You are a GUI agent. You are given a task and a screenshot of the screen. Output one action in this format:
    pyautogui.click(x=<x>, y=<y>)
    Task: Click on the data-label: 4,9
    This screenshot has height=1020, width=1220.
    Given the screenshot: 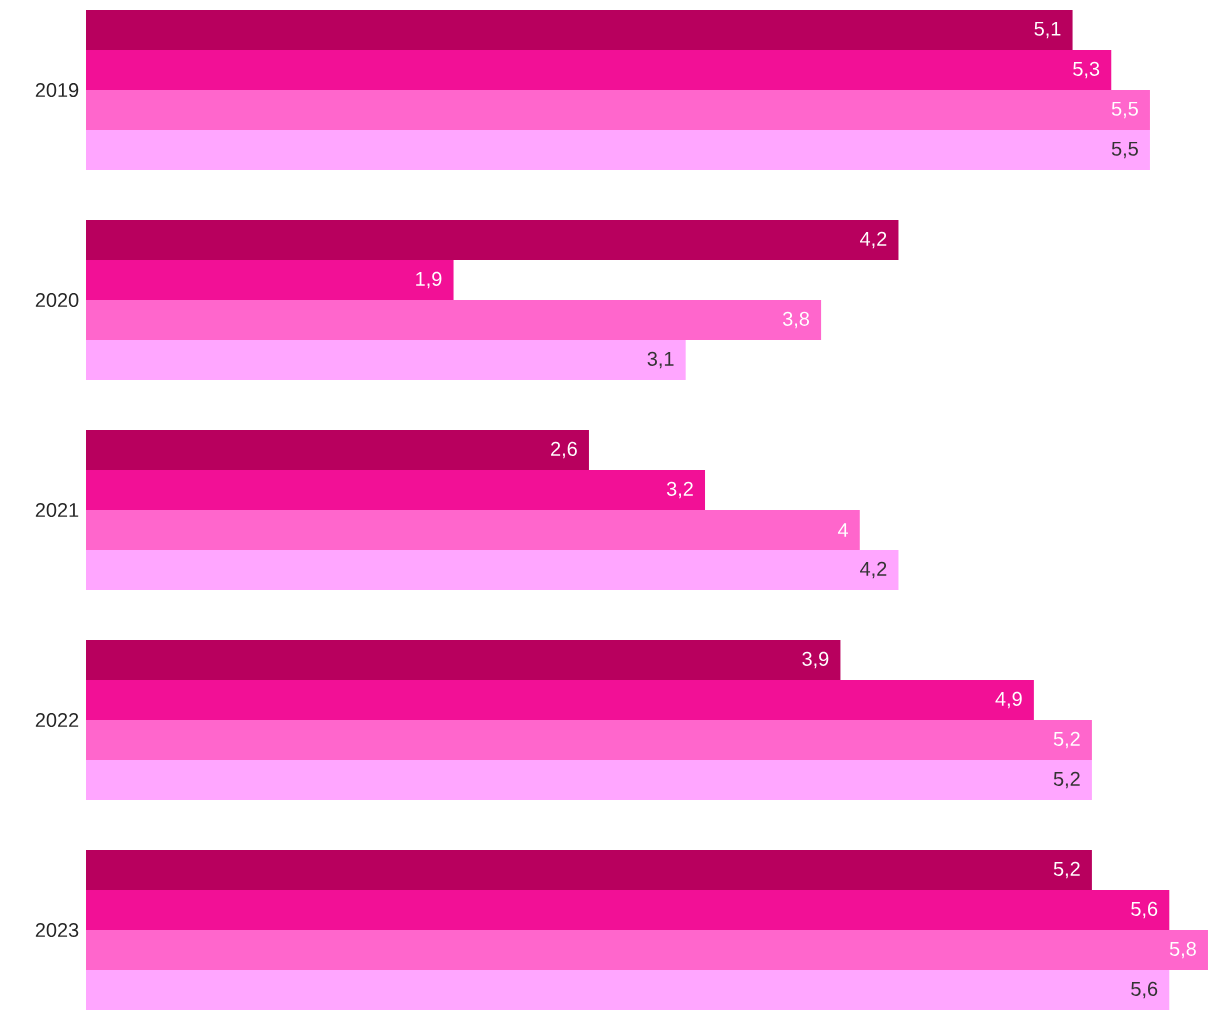 What is the action you would take?
    pyautogui.click(x=1008, y=700)
    